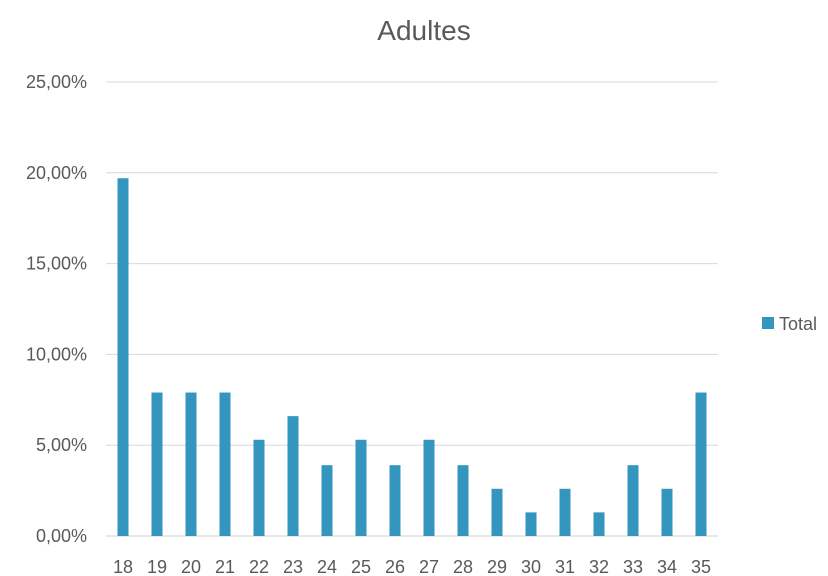 Image resolution: width=828 pixels, height=576 pixels. I want to click on y-axis-tick-labels: 0,00% 5,00% 10,00% 15,00% 20,00% 25,00%, so click(56, 309).